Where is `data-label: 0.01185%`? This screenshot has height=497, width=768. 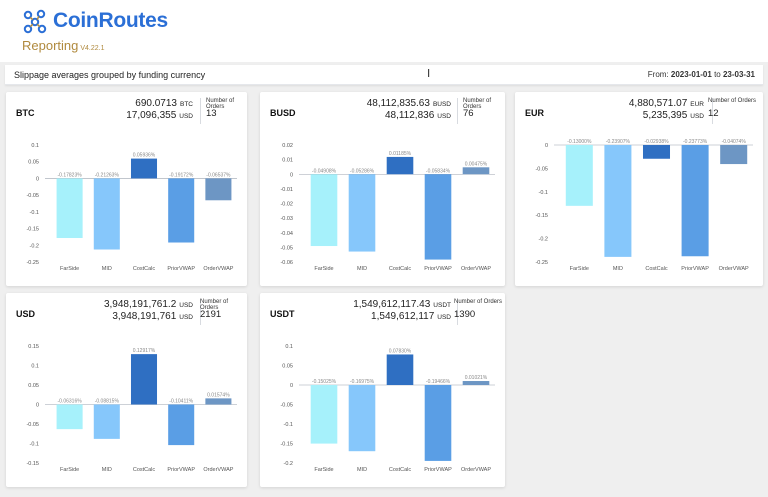
data-label: 0.01185% is located at coordinates (400, 154).